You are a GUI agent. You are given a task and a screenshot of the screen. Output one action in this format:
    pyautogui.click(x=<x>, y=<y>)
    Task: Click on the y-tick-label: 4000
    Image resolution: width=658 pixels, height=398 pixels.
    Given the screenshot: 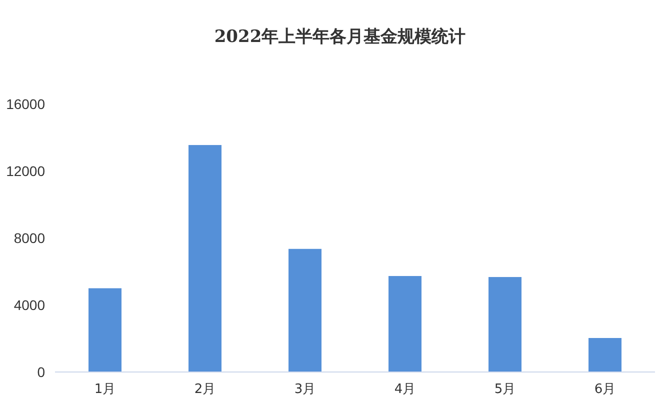 What is the action you would take?
    pyautogui.click(x=30, y=305)
    